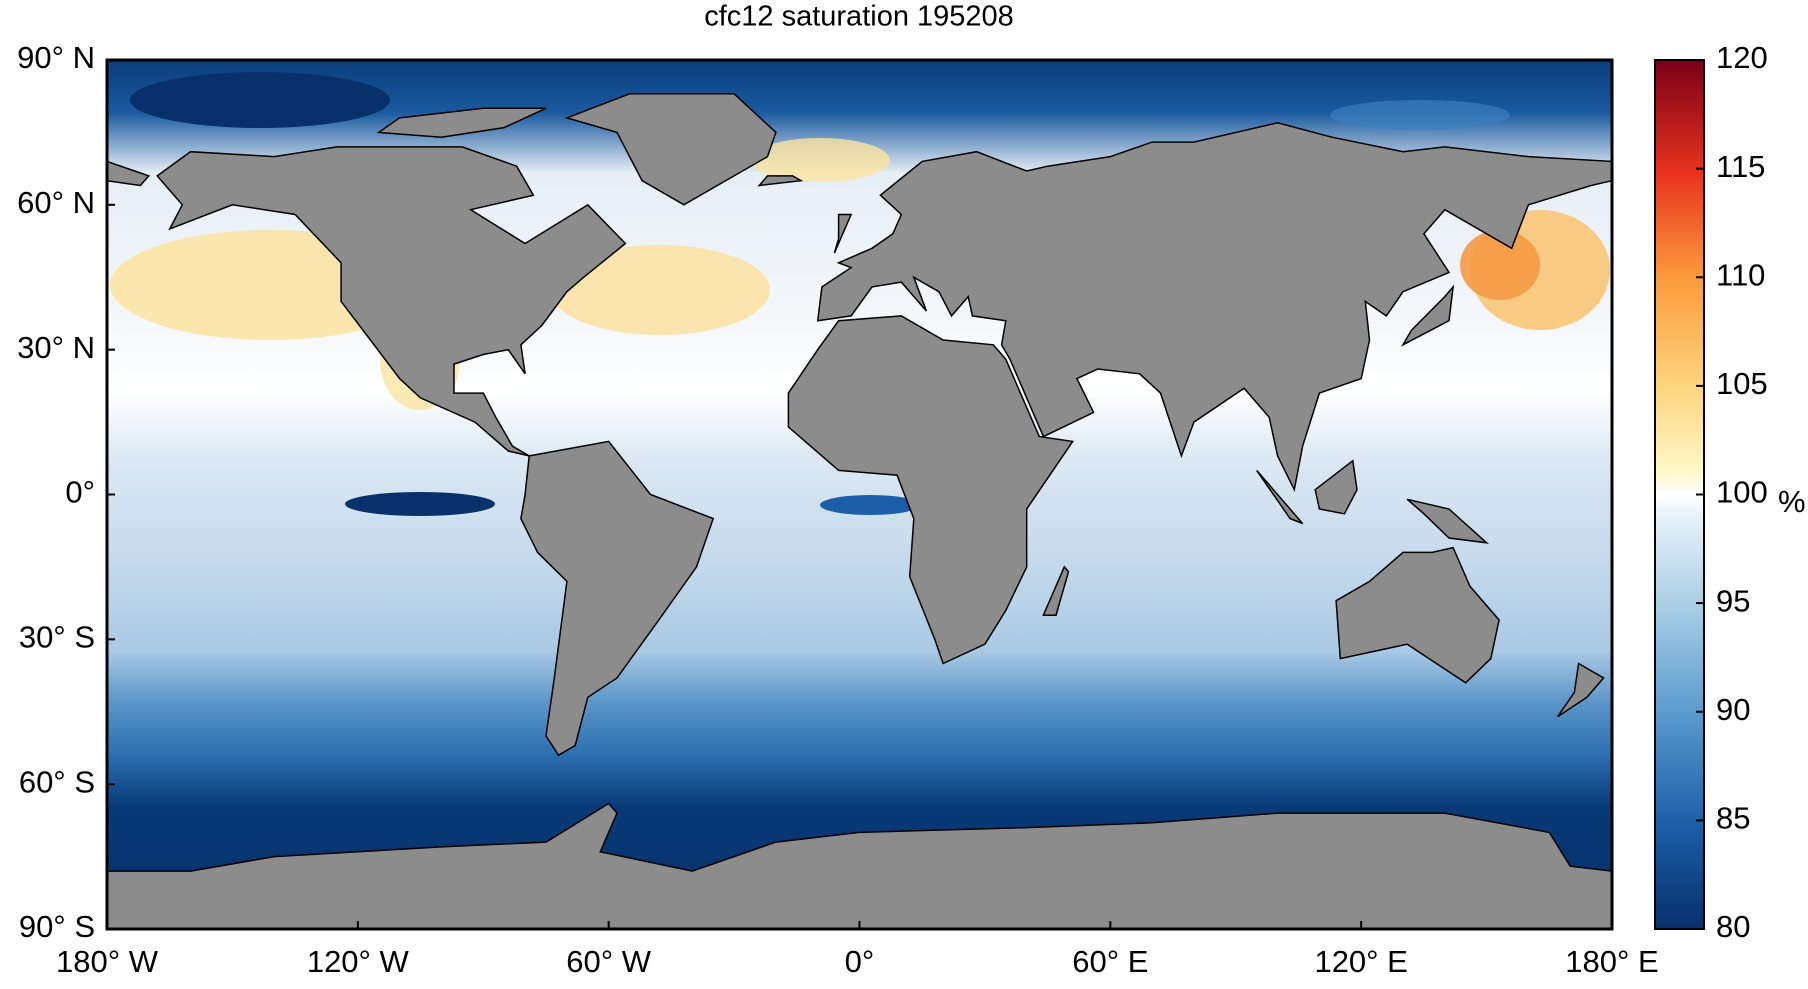 The height and width of the screenshot is (989, 1808). I want to click on y-tick-label: 30° S, so click(57, 637).